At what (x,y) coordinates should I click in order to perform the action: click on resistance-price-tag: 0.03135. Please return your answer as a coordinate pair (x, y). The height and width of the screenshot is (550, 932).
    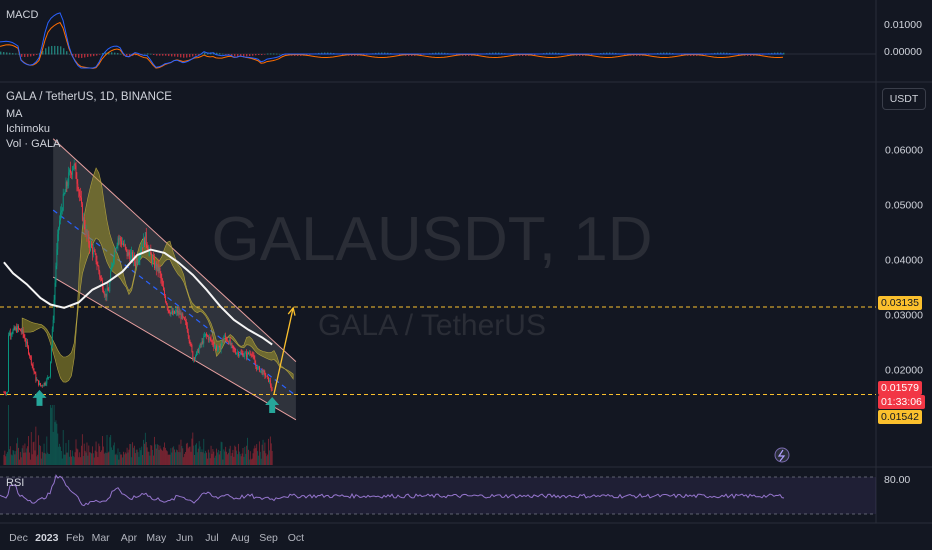
    Looking at the image, I should click on (900, 303).